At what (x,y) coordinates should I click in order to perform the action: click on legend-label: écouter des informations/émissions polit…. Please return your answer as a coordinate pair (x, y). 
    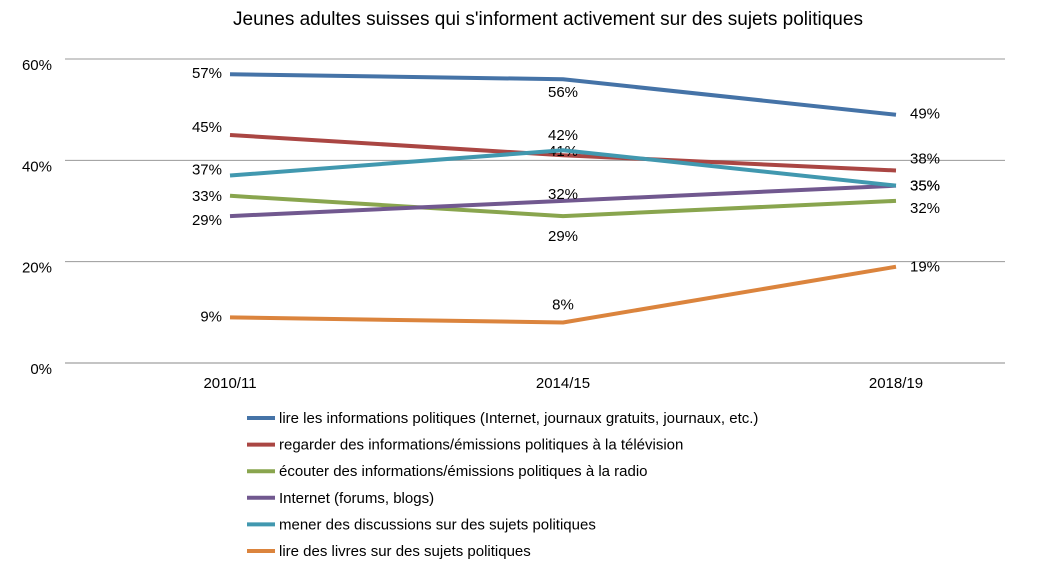
    Looking at the image, I should click on (463, 471).